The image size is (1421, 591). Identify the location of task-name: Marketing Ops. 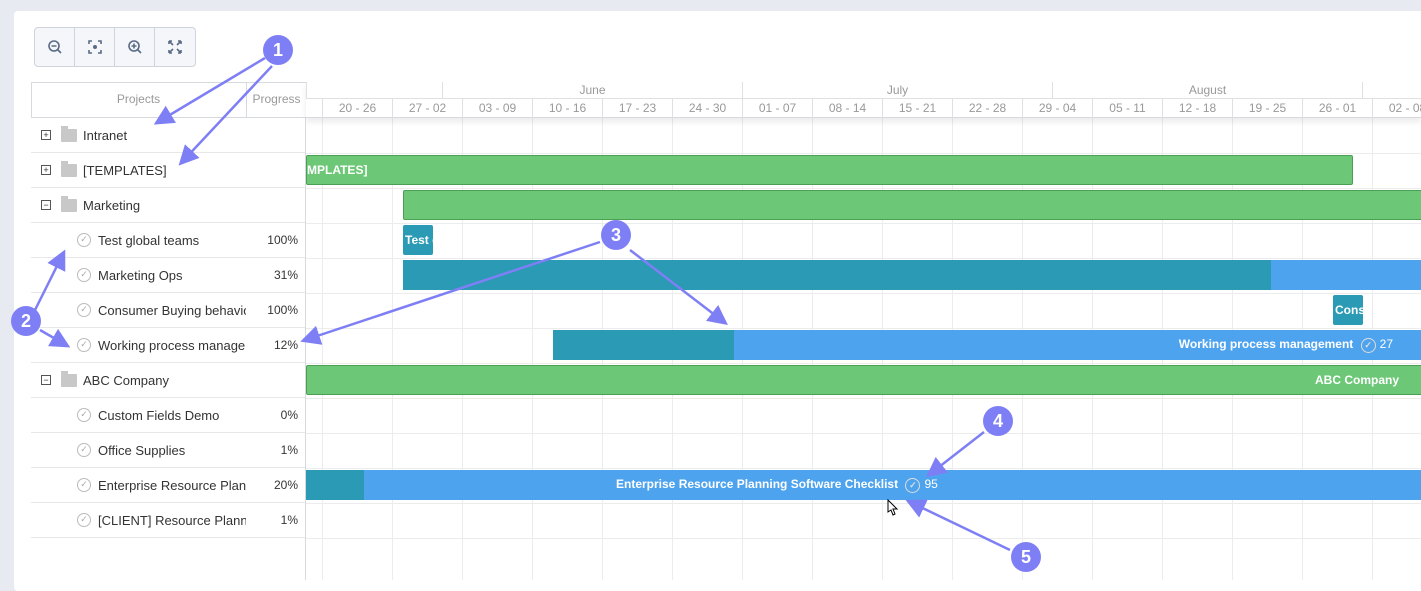
(140, 275).